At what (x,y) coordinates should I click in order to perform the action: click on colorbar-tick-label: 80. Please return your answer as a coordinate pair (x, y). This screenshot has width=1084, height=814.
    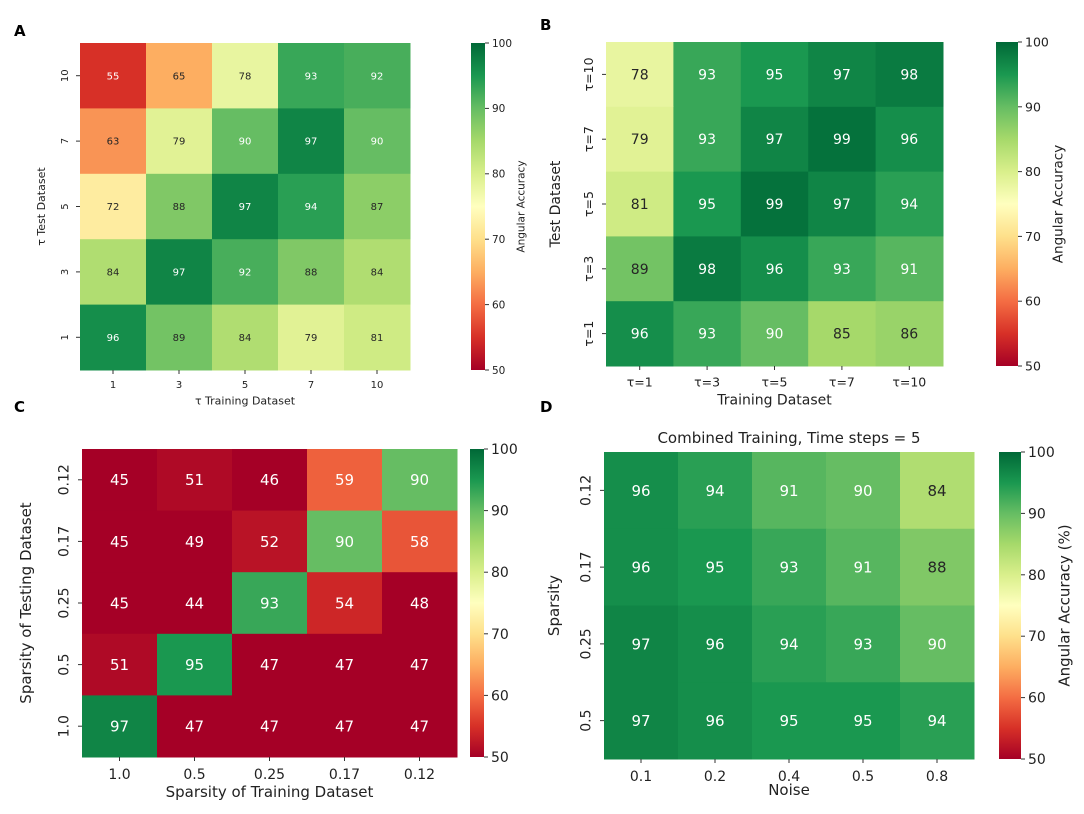
    Looking at the image, I should click on (498, 175).